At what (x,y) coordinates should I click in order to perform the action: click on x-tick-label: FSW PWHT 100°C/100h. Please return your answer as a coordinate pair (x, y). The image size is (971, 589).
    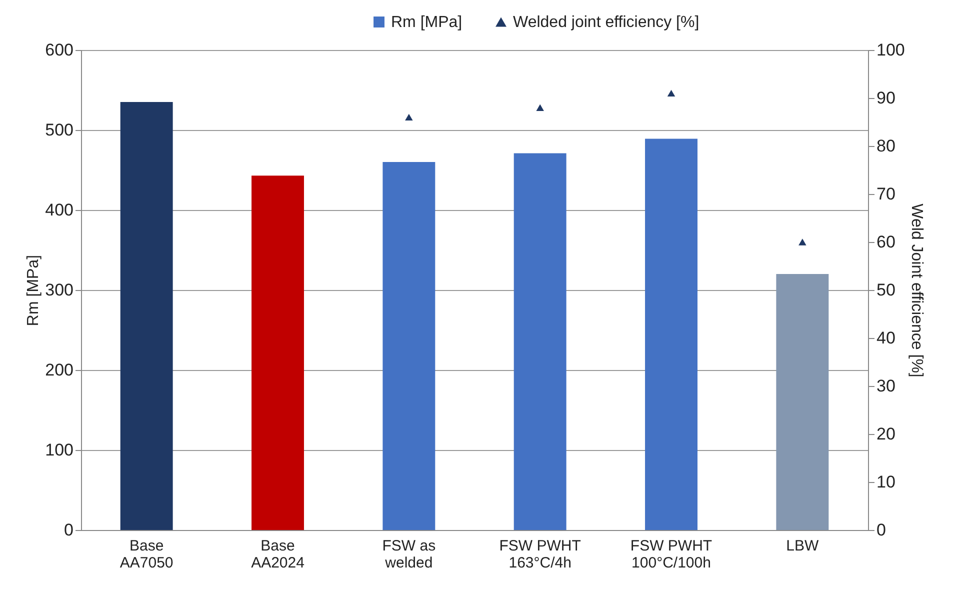
    Looking at the image, I should click on (671, 555).